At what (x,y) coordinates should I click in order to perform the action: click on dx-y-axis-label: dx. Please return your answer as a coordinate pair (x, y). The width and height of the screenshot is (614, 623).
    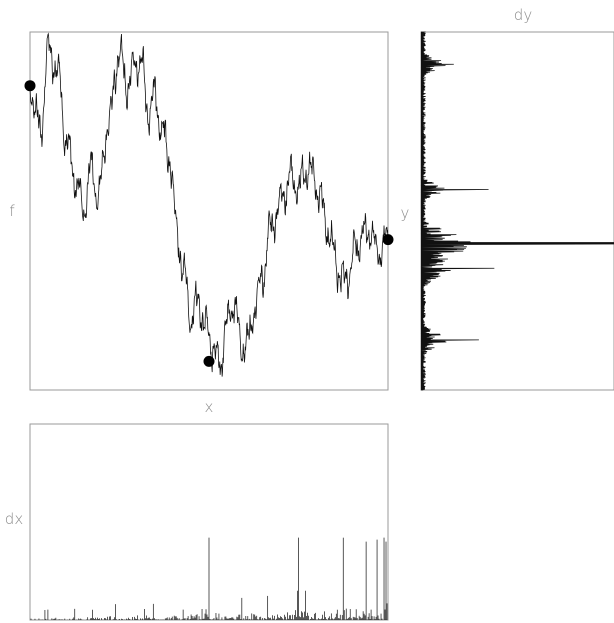
    Looking at the image, I should click on (14, 519).